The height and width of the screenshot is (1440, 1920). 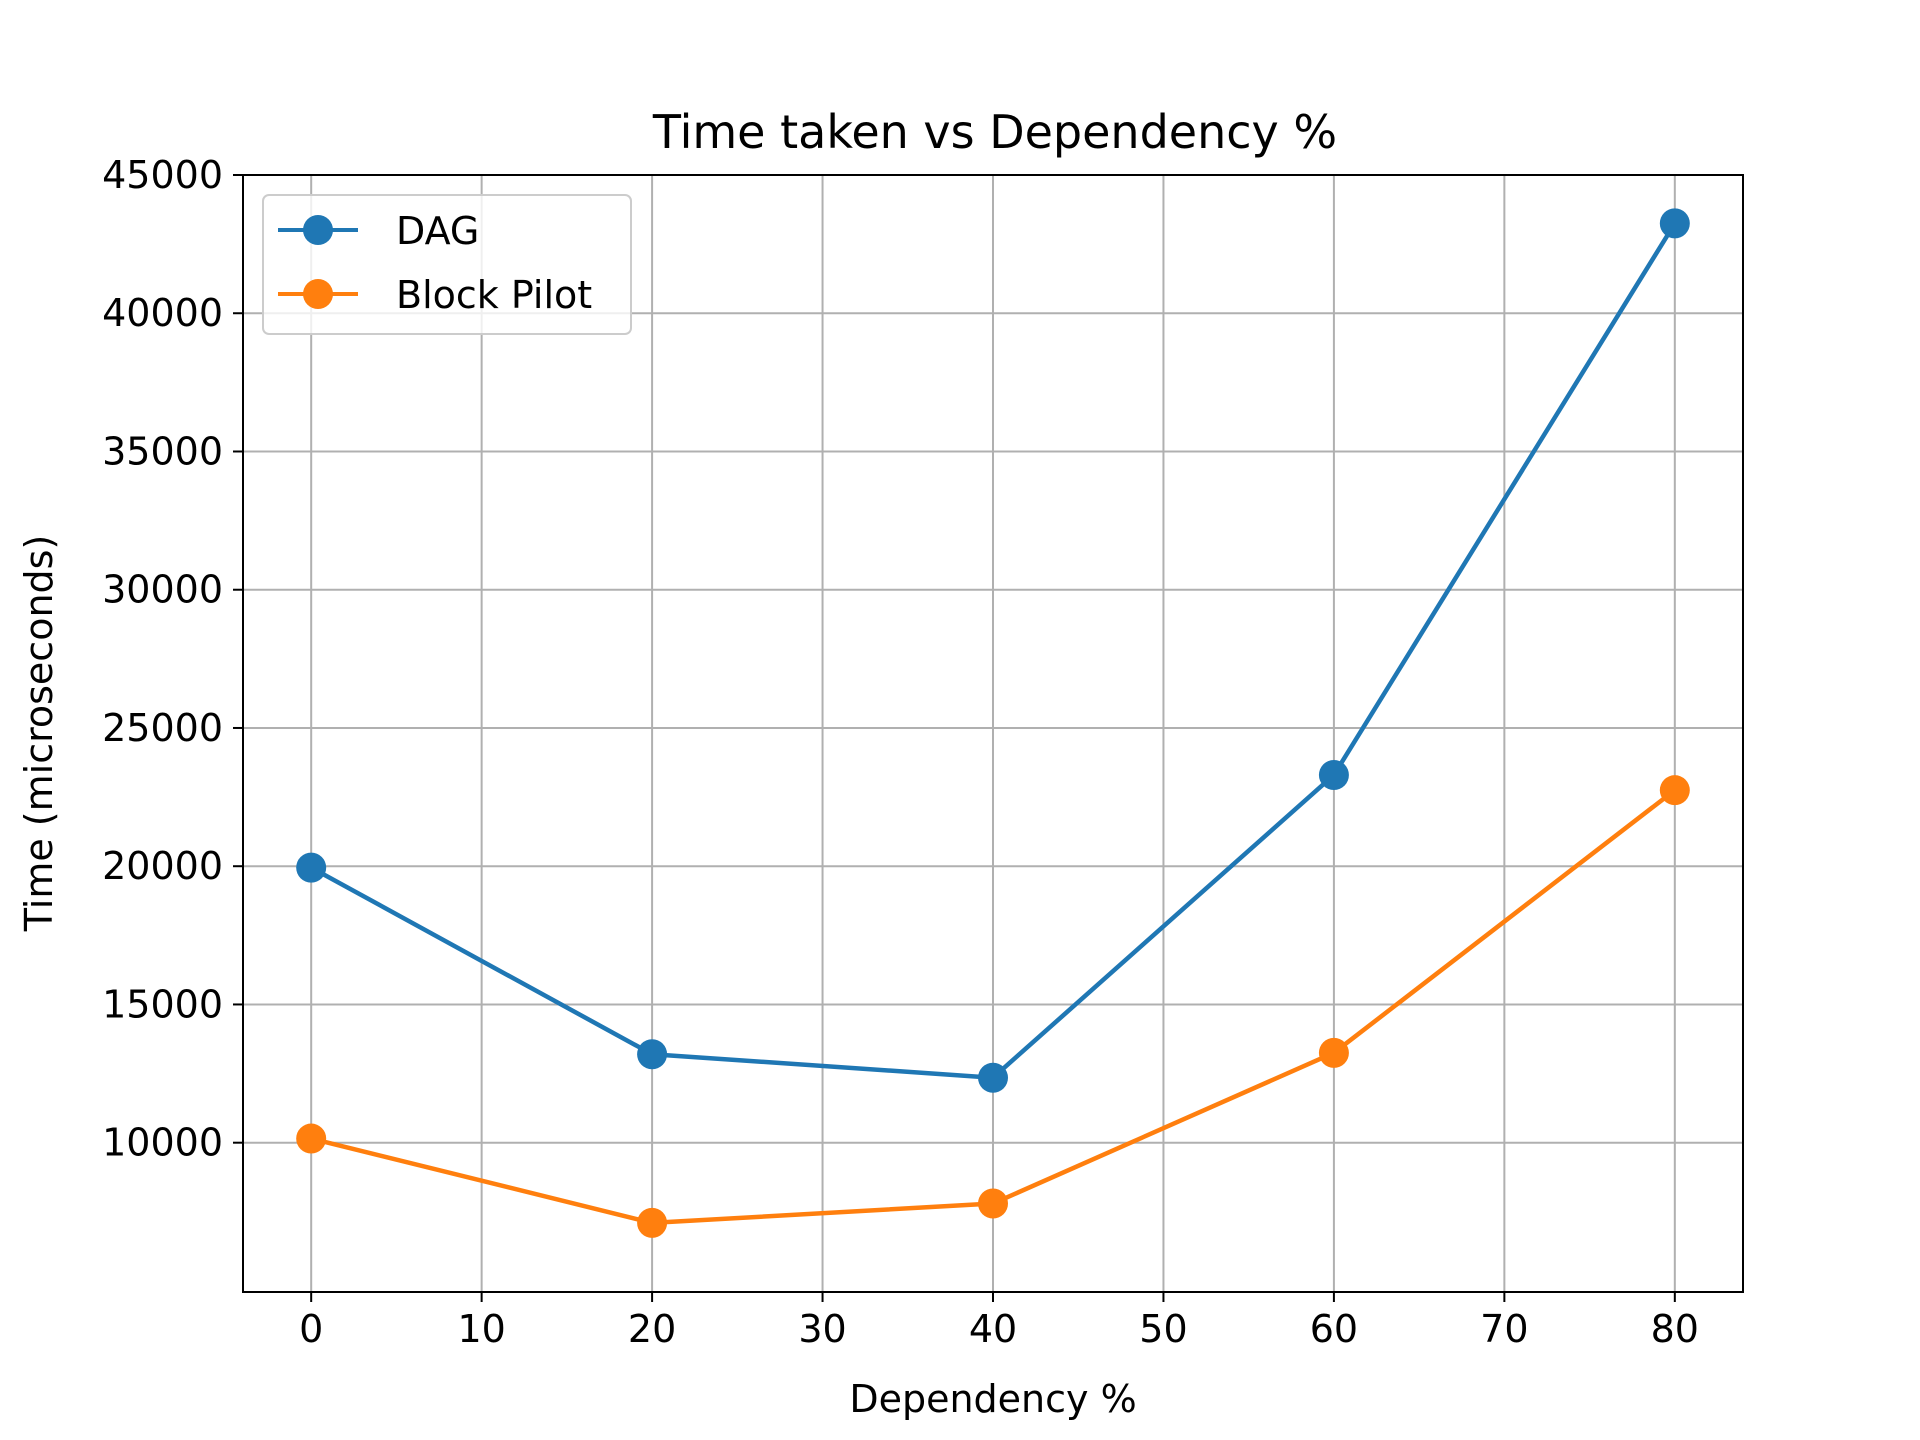 I want to click on y-tick-label: 35000, so click(x=162, y=451).